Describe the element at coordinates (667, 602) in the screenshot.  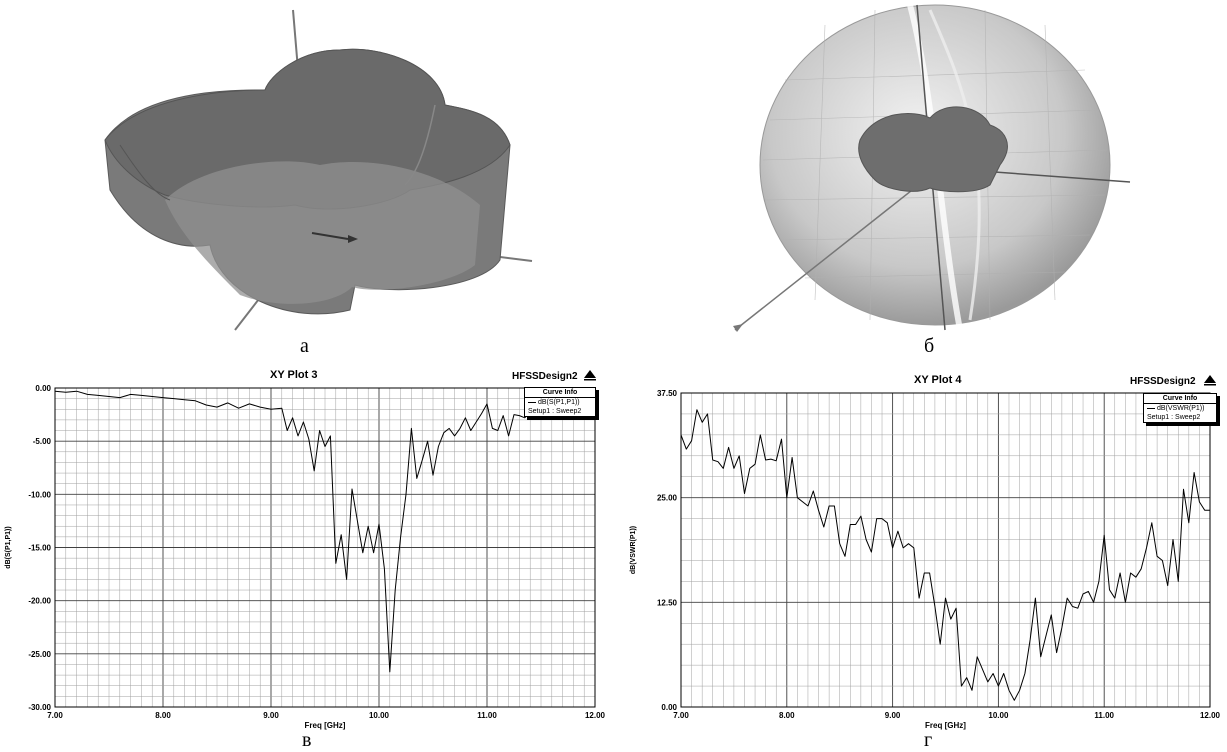
I see `plot4-ytick-label: 12.50` at that location.